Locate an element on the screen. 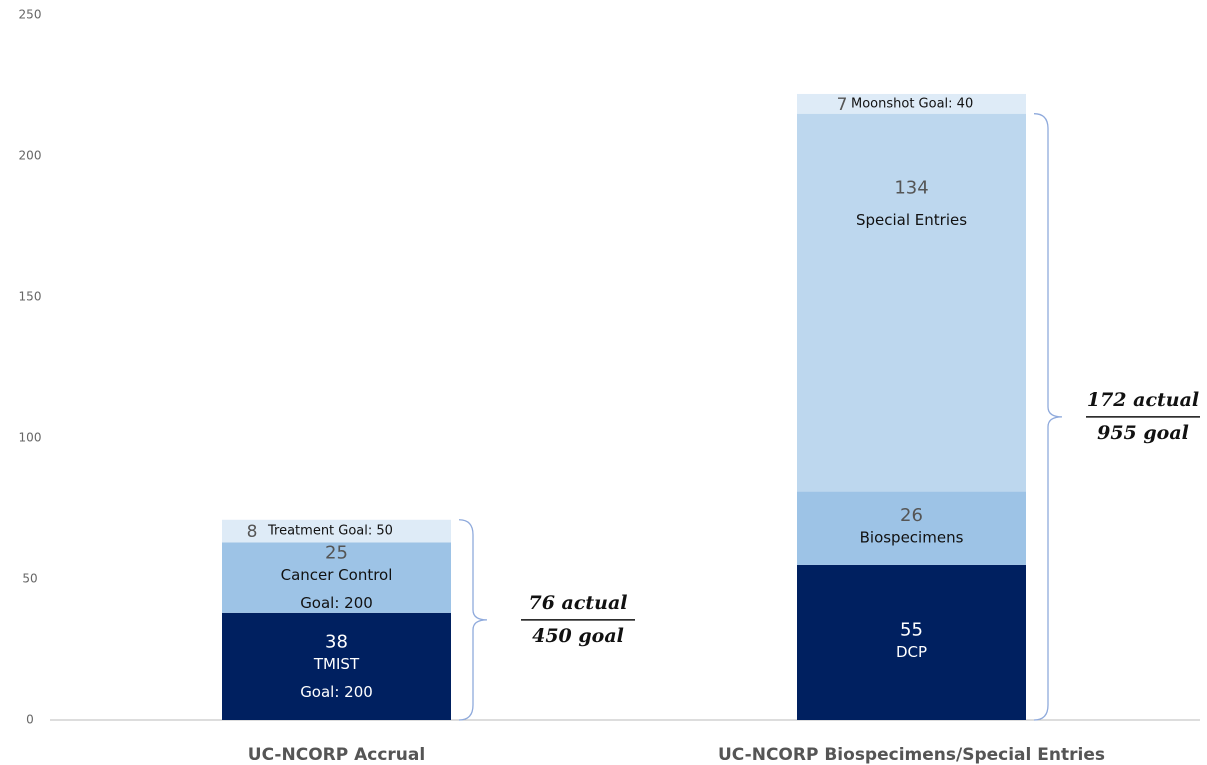 Image resolution: width=1207 pixels, height=765 pixels. value-label: 134 is located at coordinates (911, 188).